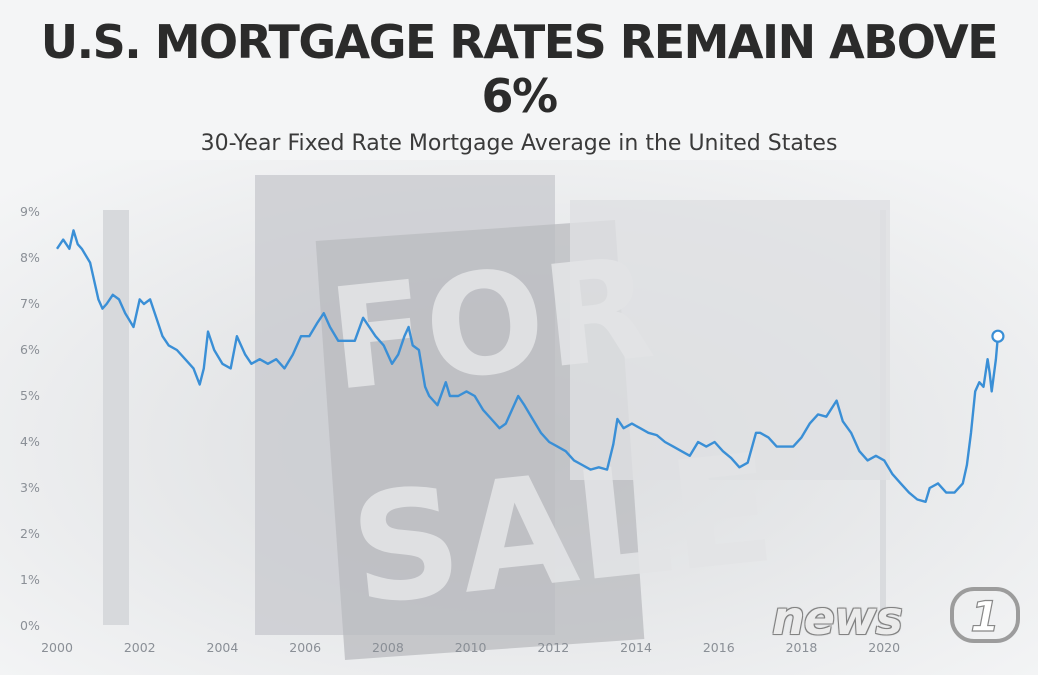 The image size is (1038, 675). What do you see at coordinates (884, 647) in the screenshot?
I see `x-tick-label: 2020` at bounding box center [884, 647].